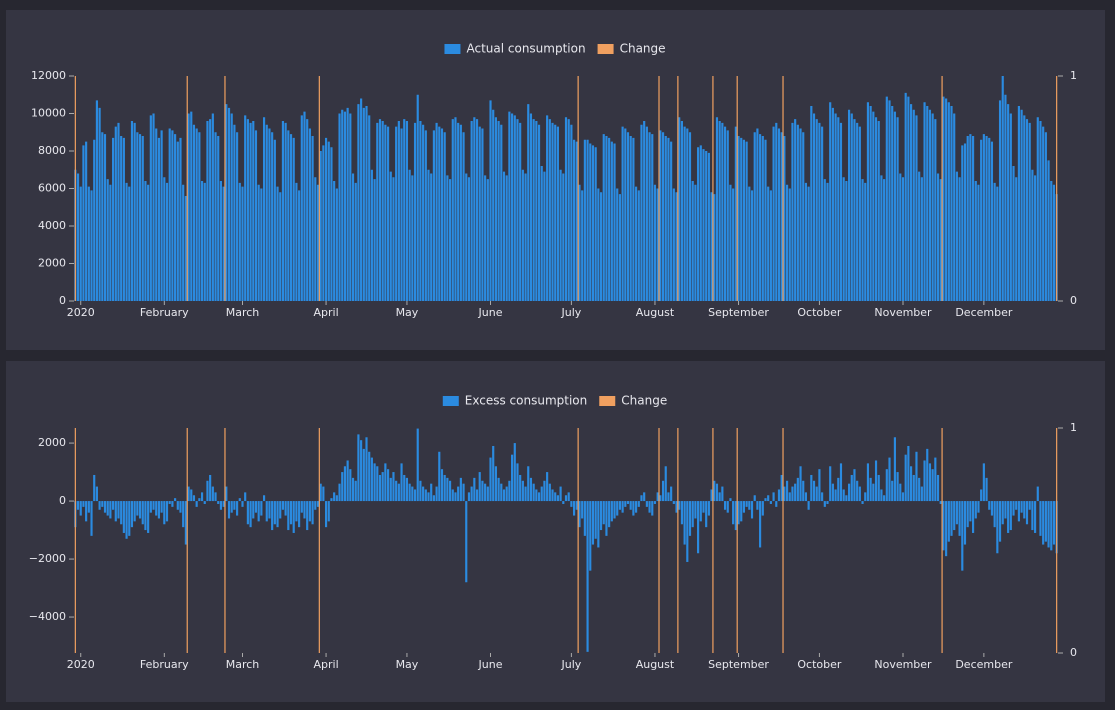  What do you see at coordinates (1073, 300) in the screenshot?
I see `y2-tick-label: 0` at bounding box center [1073, 300].